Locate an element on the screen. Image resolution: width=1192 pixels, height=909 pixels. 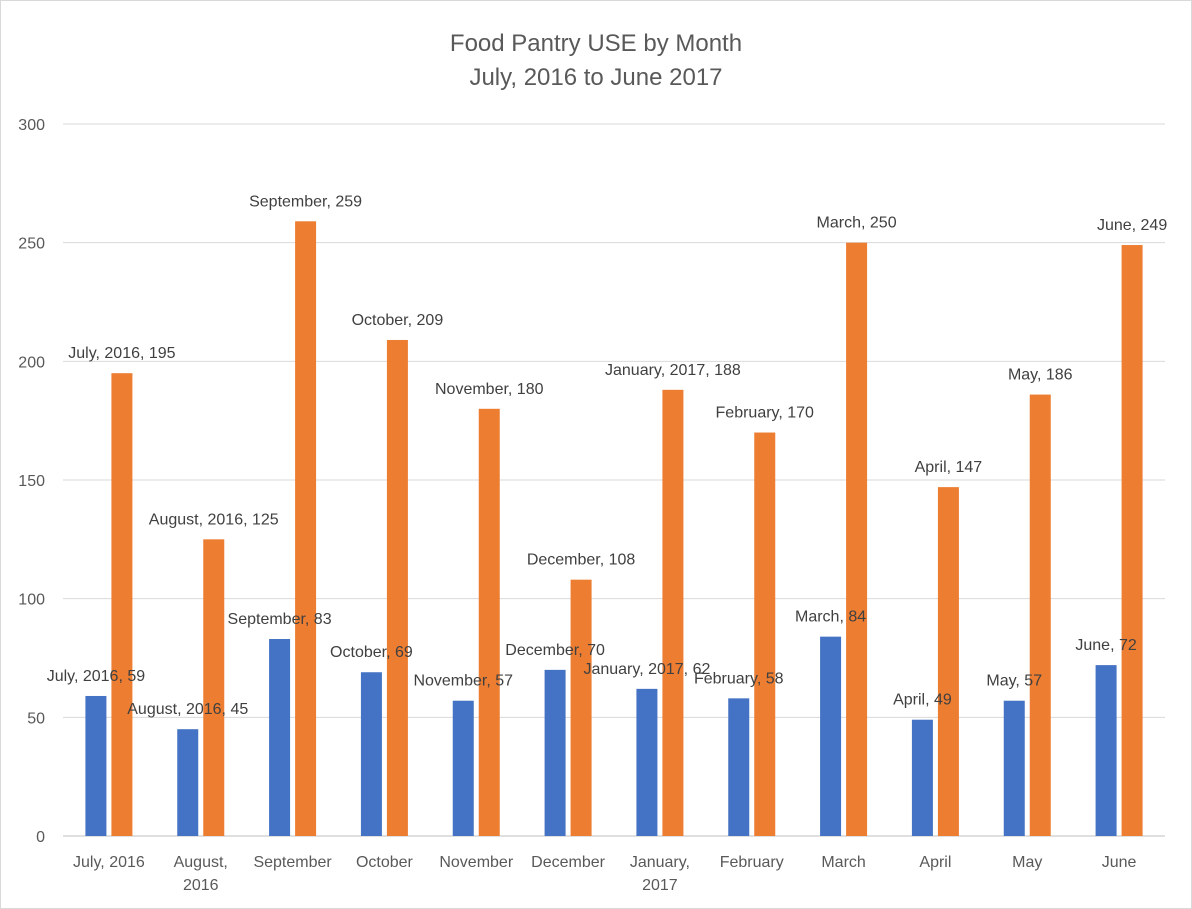
x-tick-label: March is located at coordinates (843, 862).